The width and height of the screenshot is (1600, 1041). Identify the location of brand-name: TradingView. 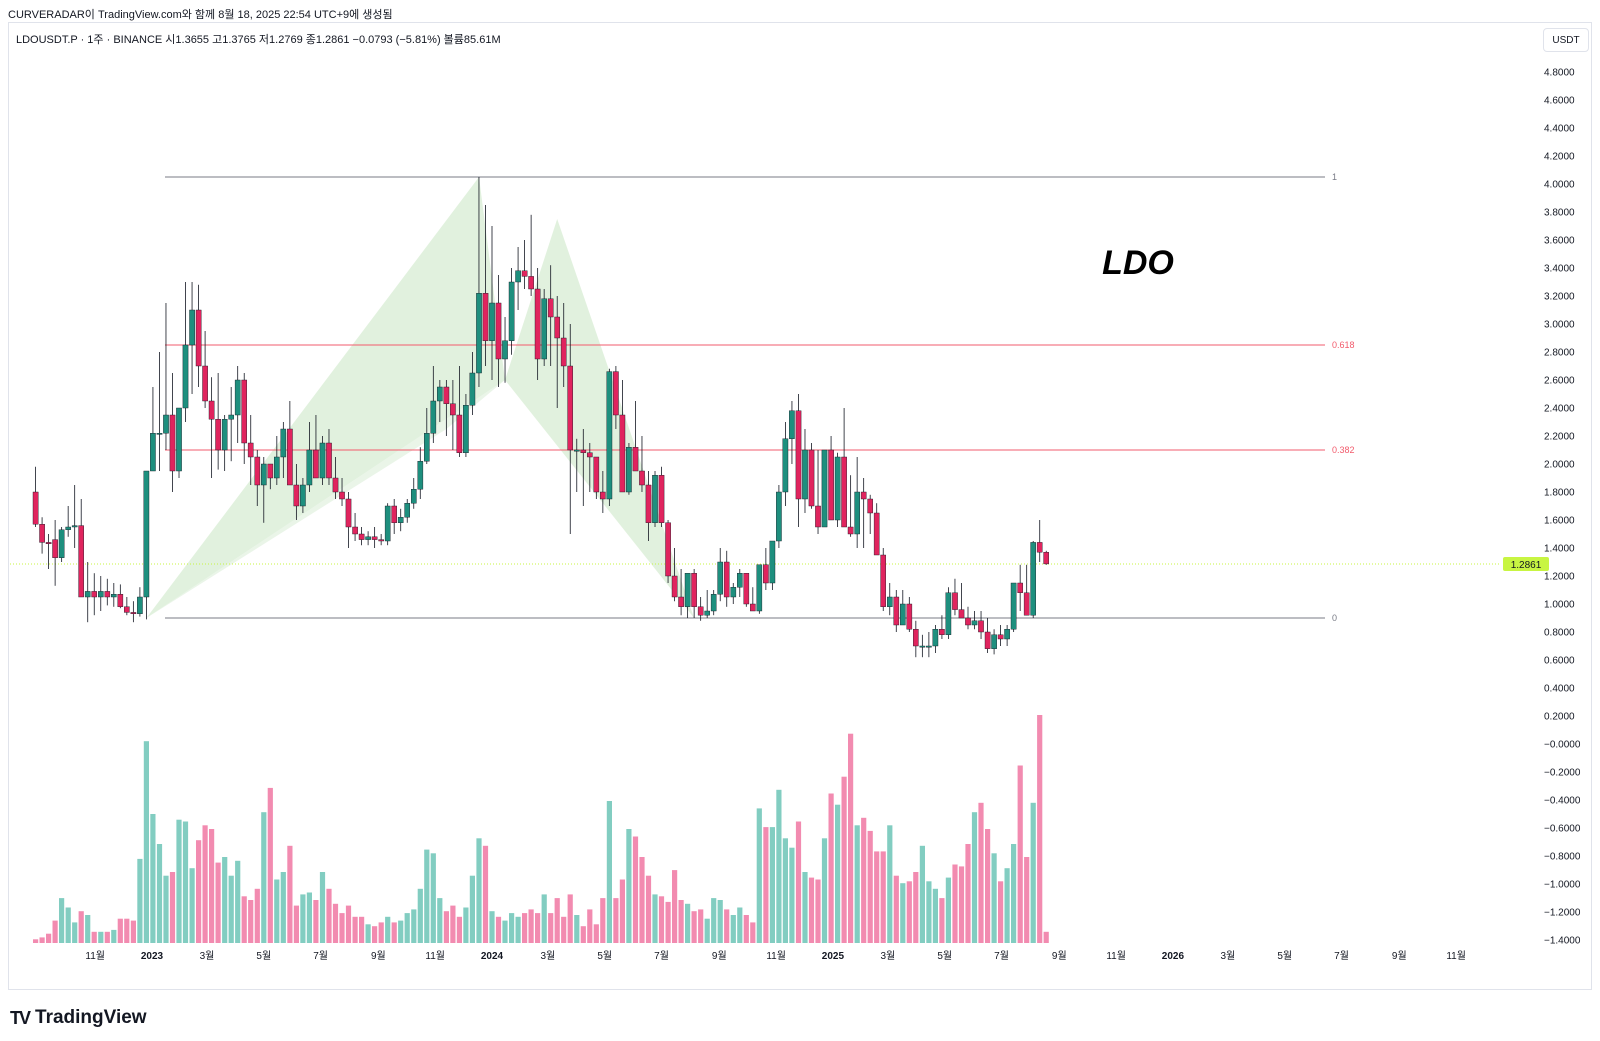
(91, 1017).